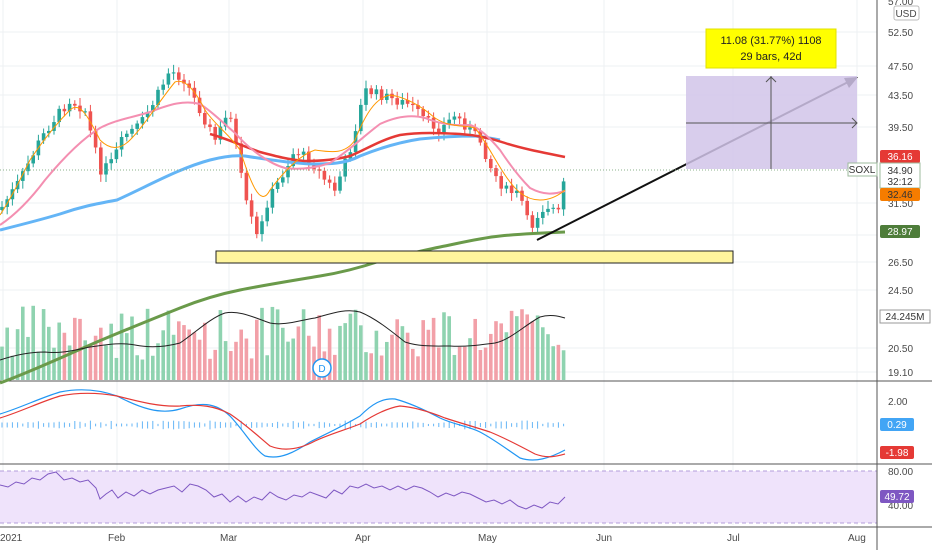 This screenshot has height=550, width=932. I want to click on time-axis: 2021 Feb Mar Apr May Jun Jul Aug, so click(433, 538).